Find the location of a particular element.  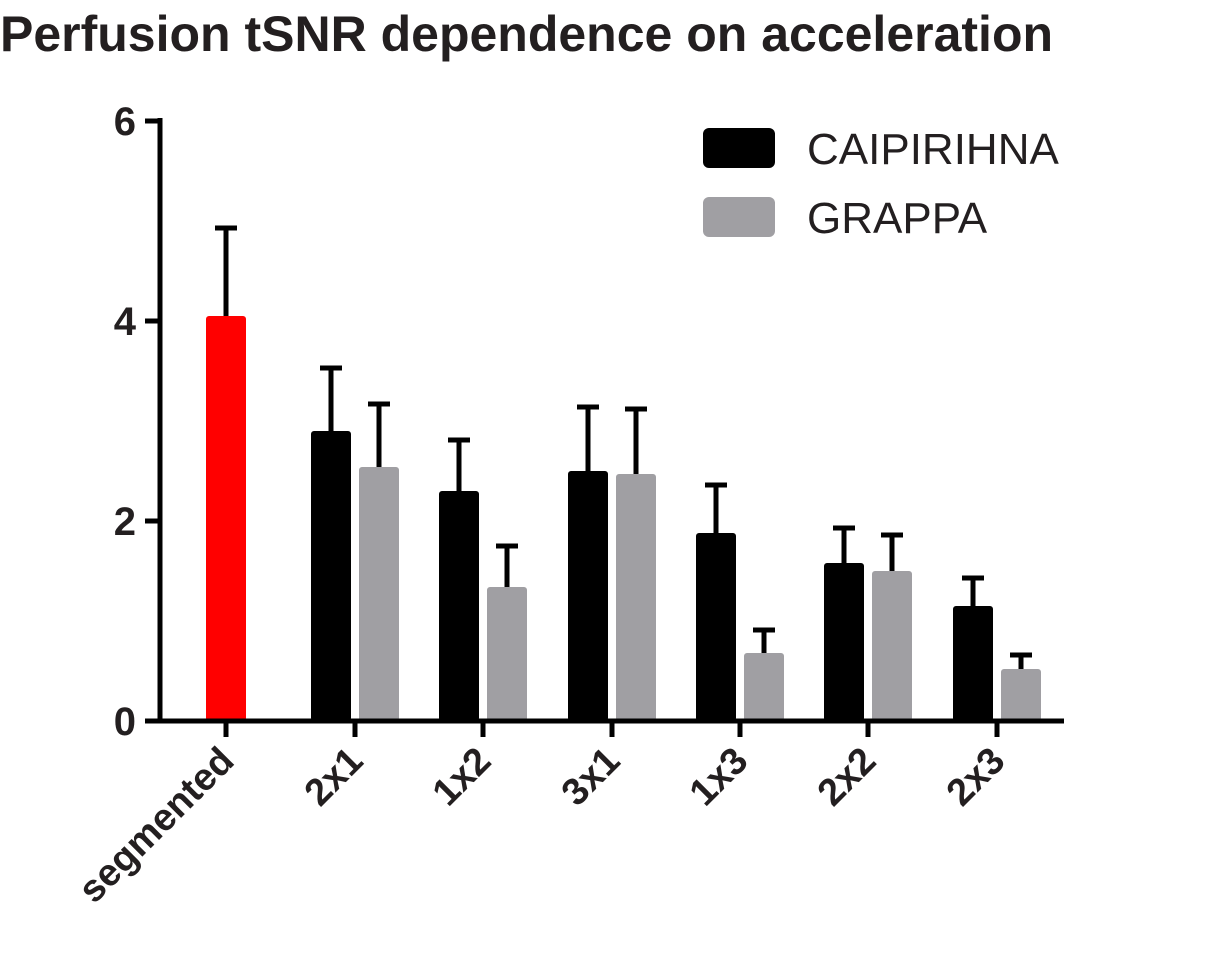

y-tick-label: 4 is located at coordinates (125, 322).